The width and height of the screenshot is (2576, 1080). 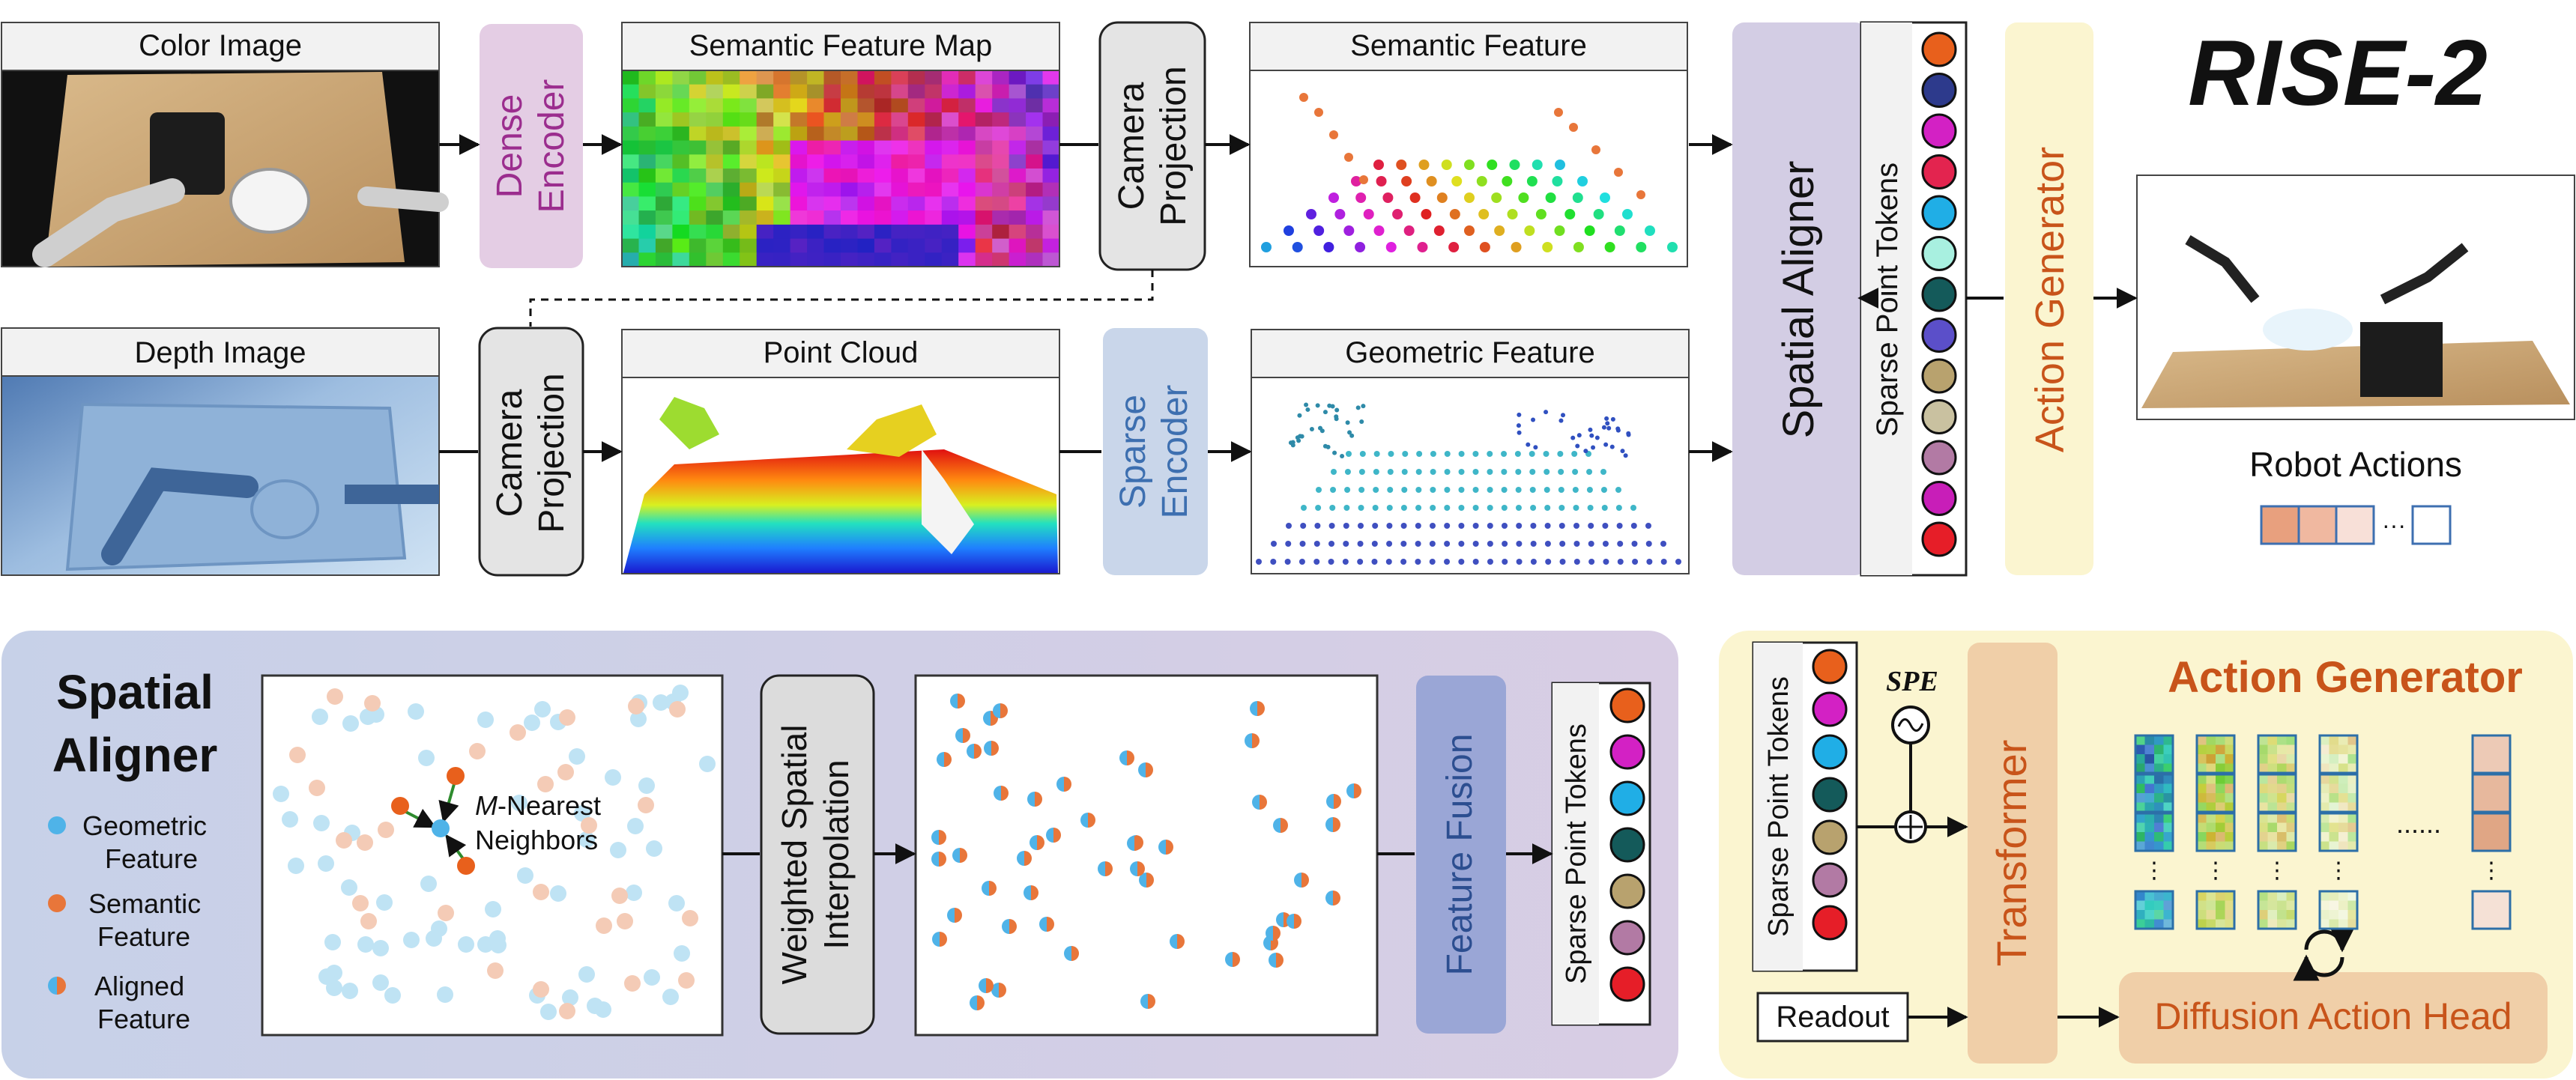 What do you see at coordinates (1912, 681) in the screenshot?
I see `spe-label: SPE` at bounding box center [1912, 681].